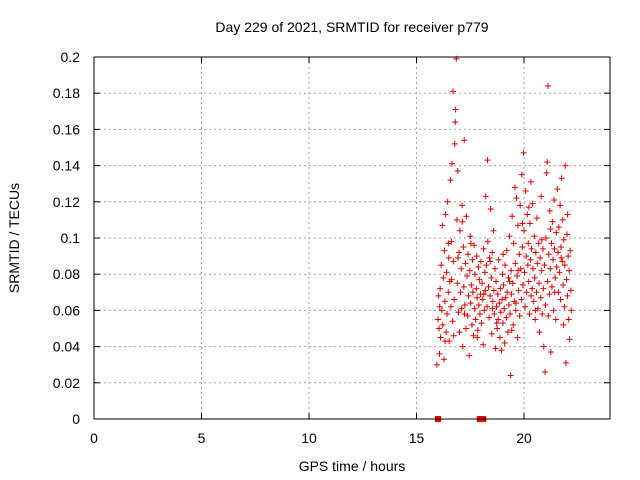 The height and width of the screenshot is (480, 640). Describe the element at coordinates (76, 419) in the screenshot. I see `y-tick-label: 0` at that location.